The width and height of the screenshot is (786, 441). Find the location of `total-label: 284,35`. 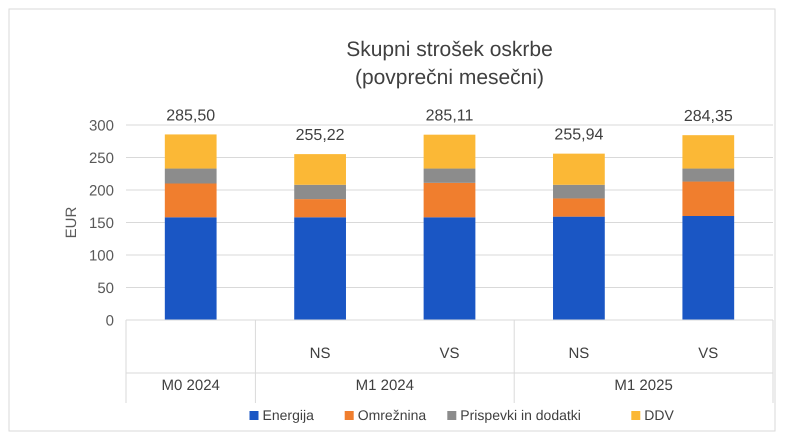

total-label: 284,35 is located at coordinates (708, 117).